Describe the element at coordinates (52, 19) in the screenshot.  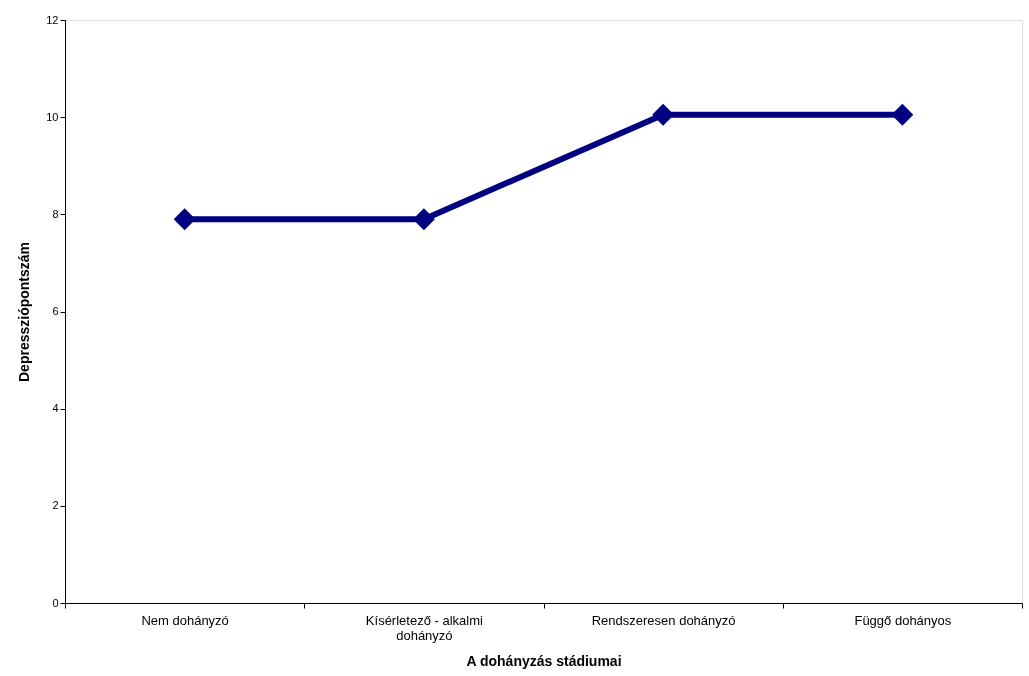
I see `y-tick-label: 12` at that location.